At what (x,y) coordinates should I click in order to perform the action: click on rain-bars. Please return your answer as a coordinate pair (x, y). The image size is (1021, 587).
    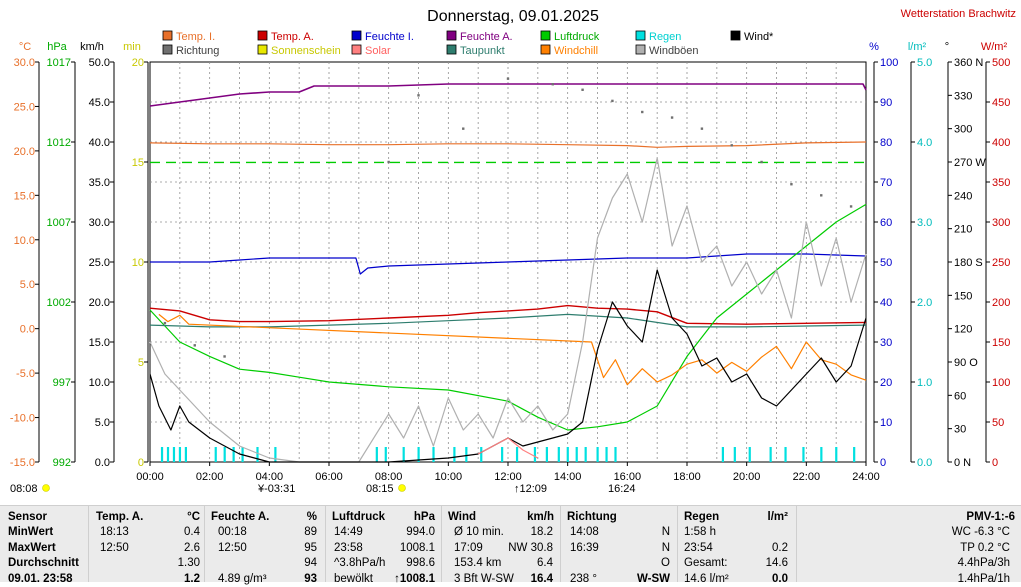
    Looking at the image, I should click on (508, 454).